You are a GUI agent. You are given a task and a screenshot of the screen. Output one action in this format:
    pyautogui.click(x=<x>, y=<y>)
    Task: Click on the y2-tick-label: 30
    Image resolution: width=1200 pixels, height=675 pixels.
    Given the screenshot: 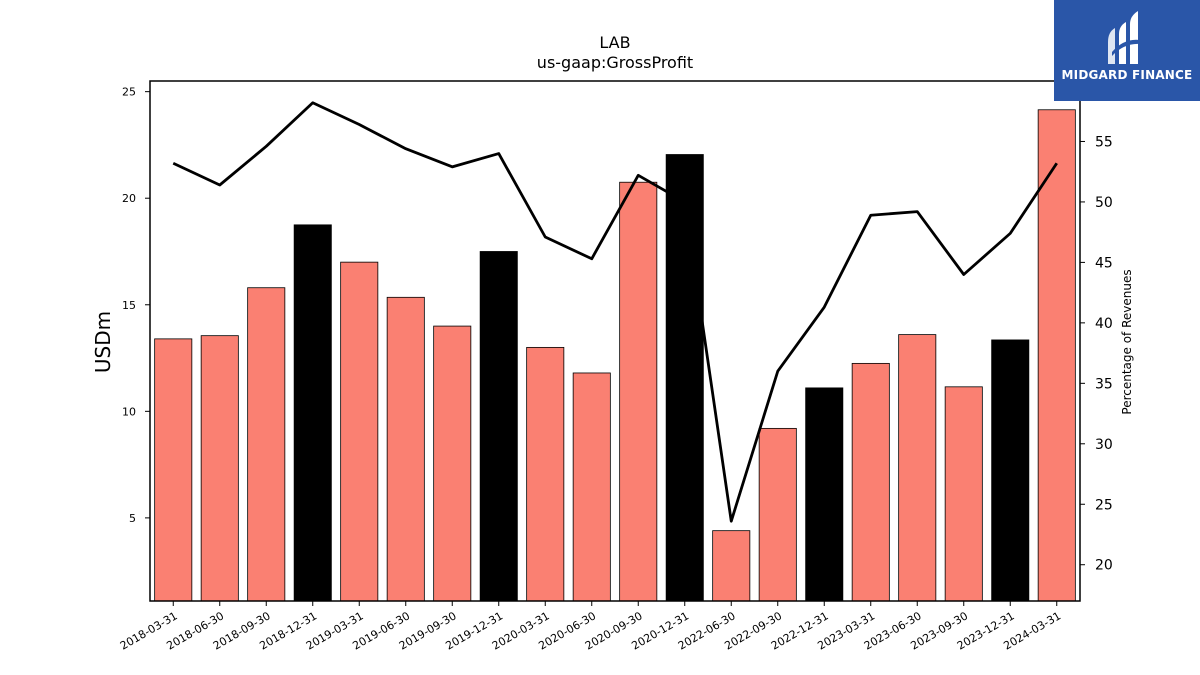 What is the action you would take?
    pyautogui.click(x=1104, y=445)
    